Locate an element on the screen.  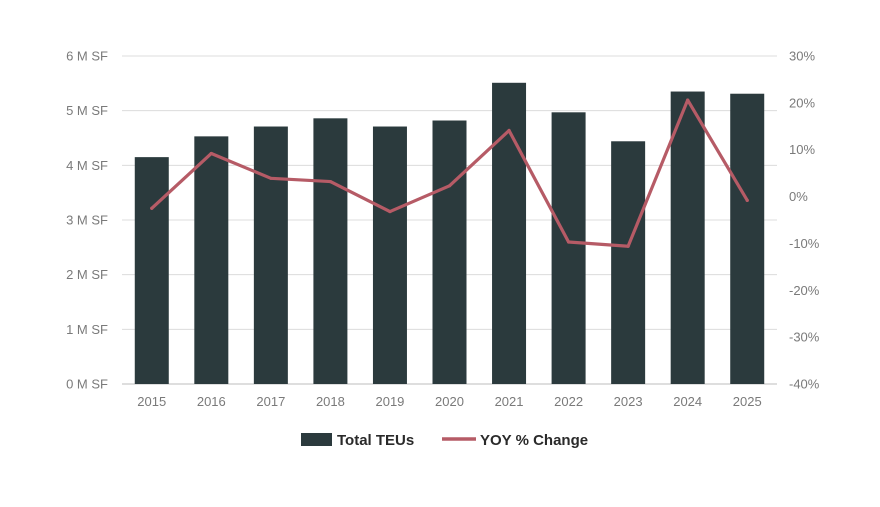
yoy-point-2022 is located at coordinates (568, 242).